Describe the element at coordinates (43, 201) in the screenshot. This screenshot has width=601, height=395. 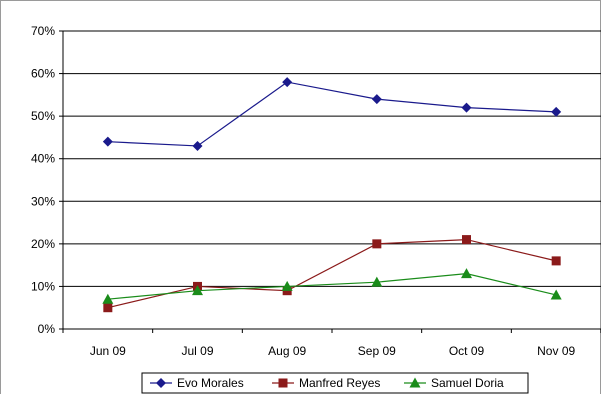
I see `y-tick-label: 30%` at that location.